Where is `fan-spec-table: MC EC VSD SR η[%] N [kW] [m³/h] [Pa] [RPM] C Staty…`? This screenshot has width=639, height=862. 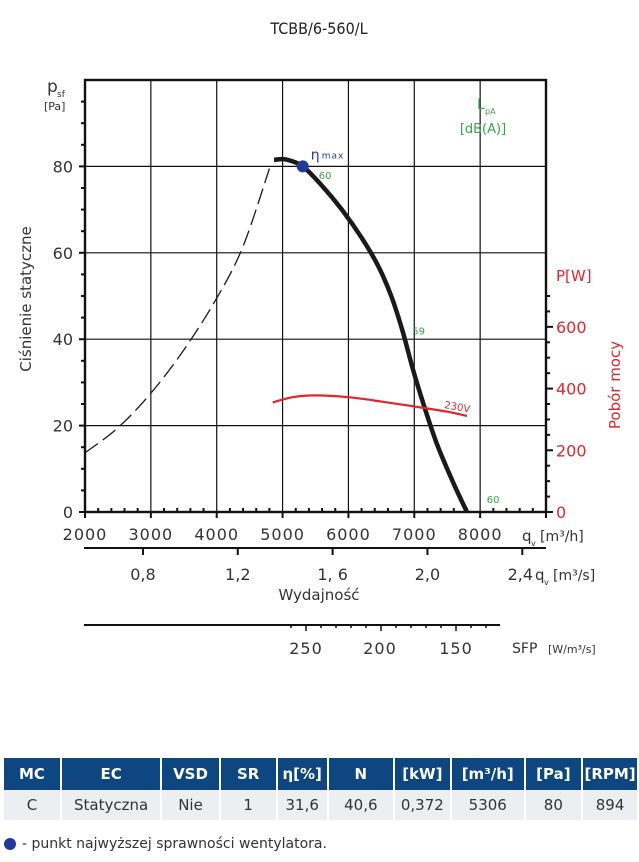 fan-spec-table: MC EC VSD SR η[%] N [kW] [m³/h] [Pa] [RPM] C Staty… is located at coordinates (321, 789).